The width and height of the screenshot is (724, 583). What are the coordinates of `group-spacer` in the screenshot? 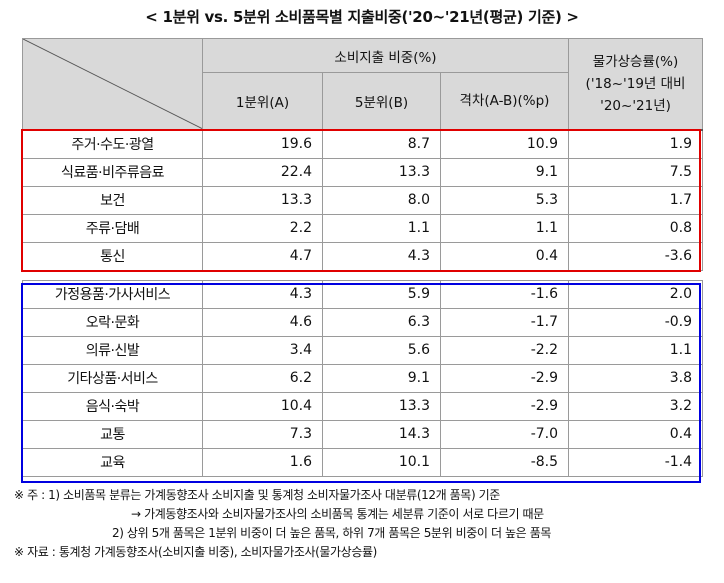 It's located at (362, 275).